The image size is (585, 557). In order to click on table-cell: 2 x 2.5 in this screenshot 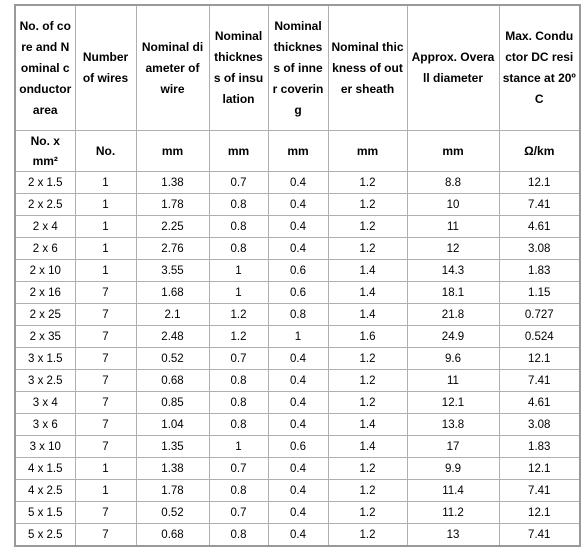, I will do `click(45, 204)`.